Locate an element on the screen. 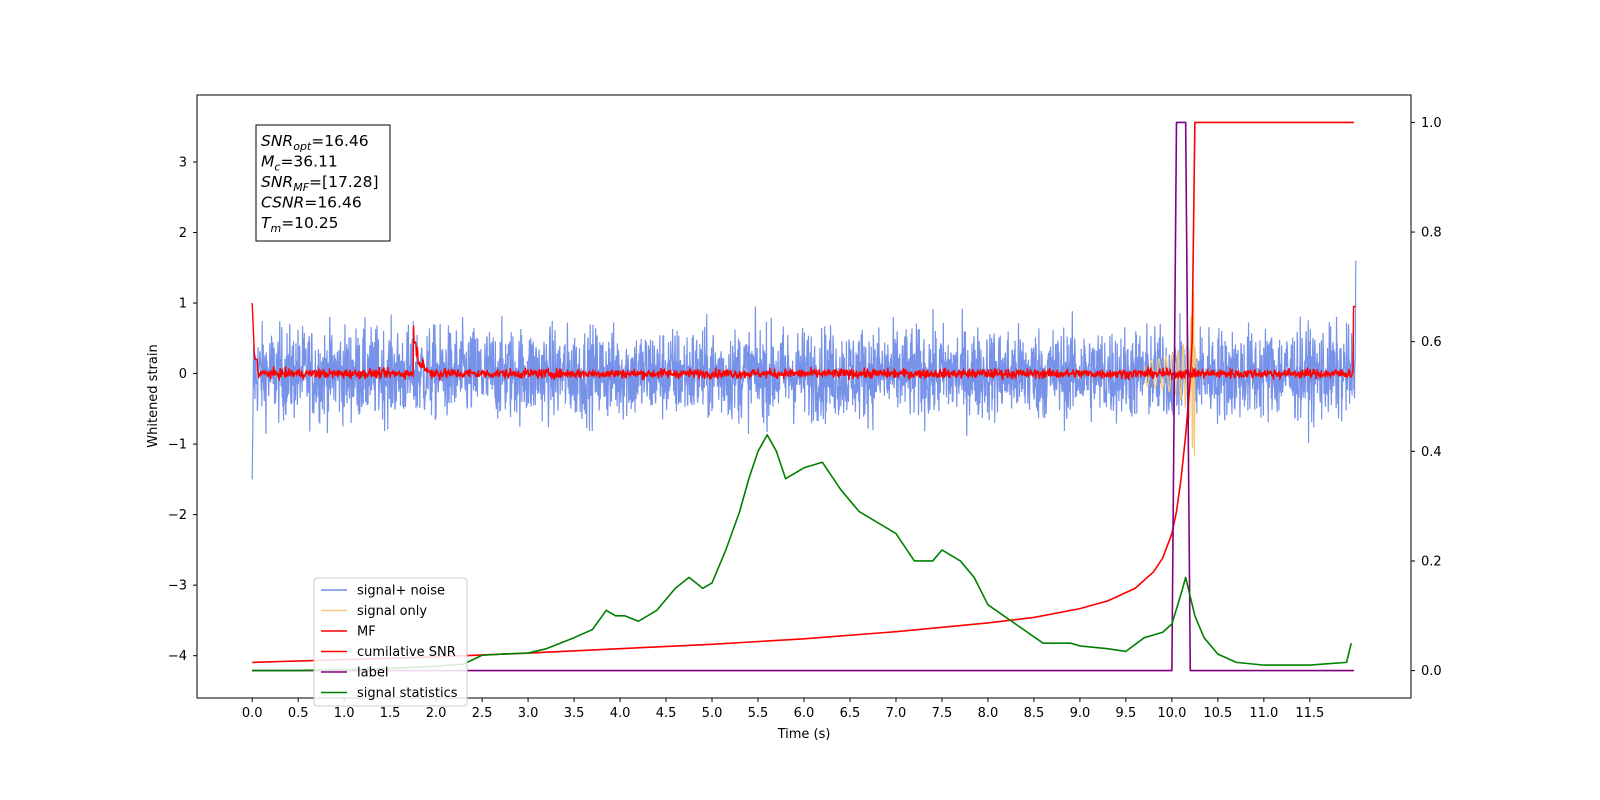  legend-label: MF is located at coordinates (366, 632).